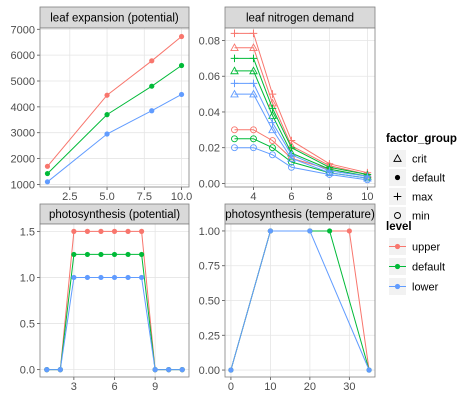 The width and height of the screenshot is (465, 401). What do you see at coordinates (181, 197) in the screenshot?
I see `x-tick-label: 10.0` at bounding box center [181, 197].